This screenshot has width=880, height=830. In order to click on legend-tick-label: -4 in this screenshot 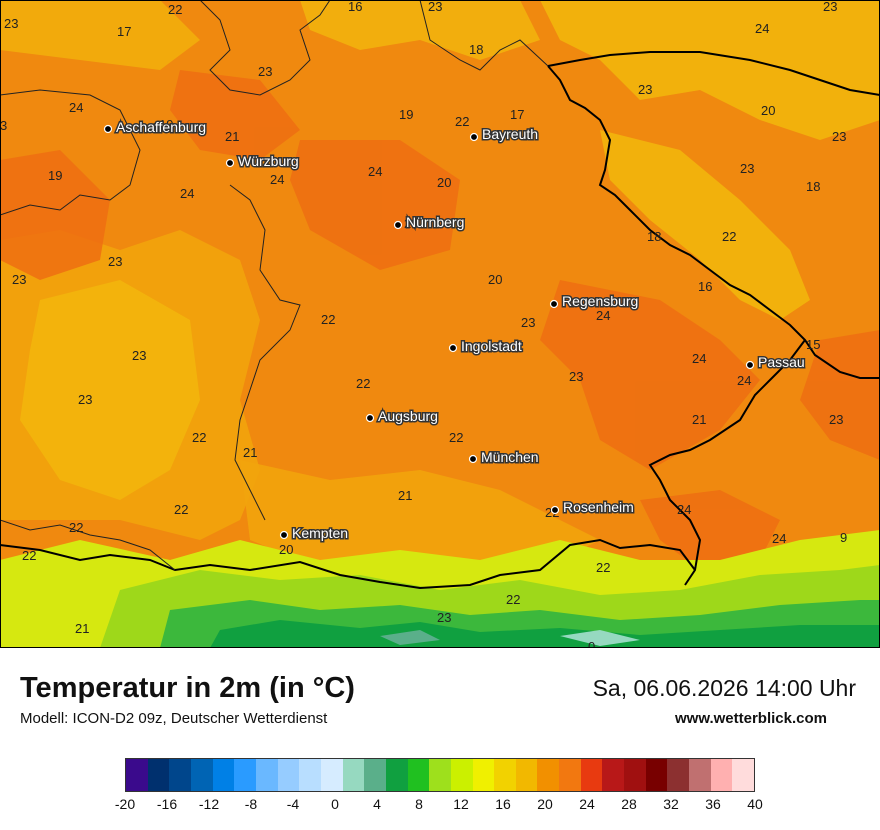, I will do `click(293, 804)`.